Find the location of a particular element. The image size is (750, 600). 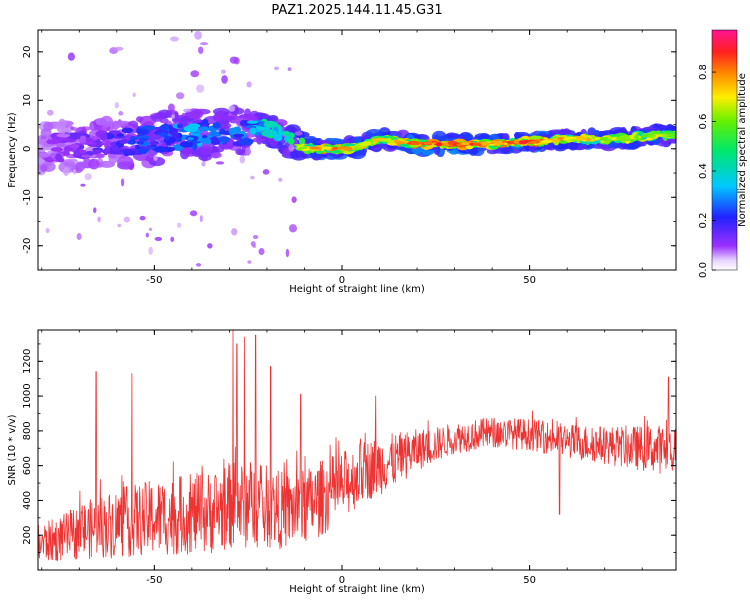

colorbar-ticks: 0.0 0.2 0.4 0.6 0.8 is located at coordinates (707, 171).